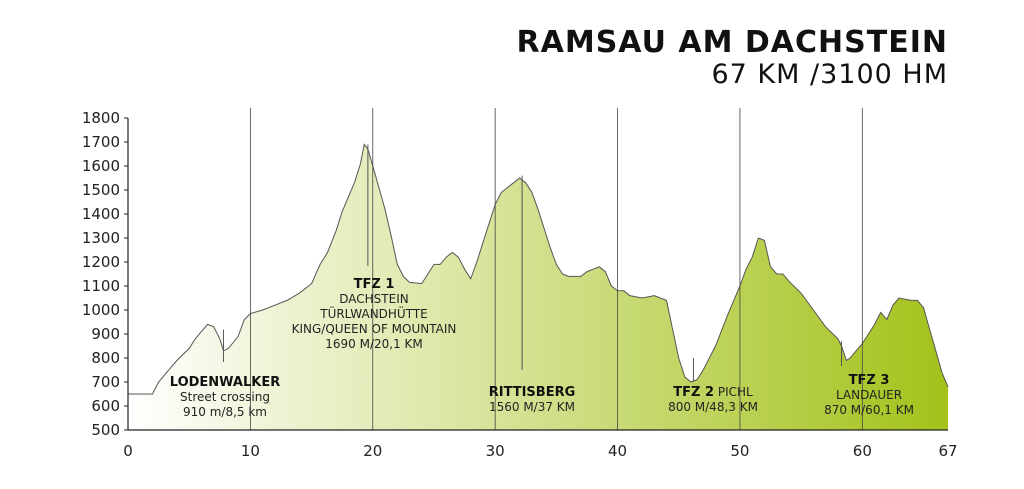 The image size is (1024, 489). Describe the element at coordinates (372, 451) in the screenshot. I see `x-tick-label: 20` at that location.